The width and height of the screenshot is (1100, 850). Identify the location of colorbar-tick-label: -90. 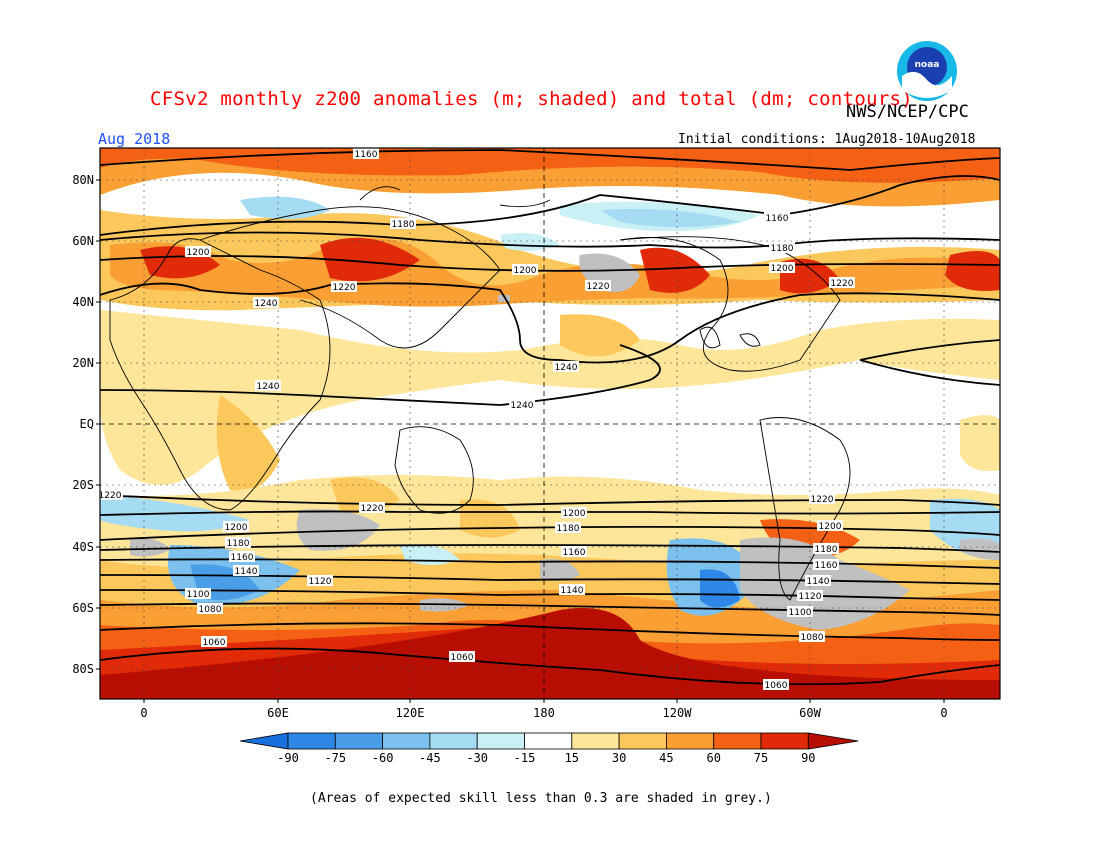
(288, 758).